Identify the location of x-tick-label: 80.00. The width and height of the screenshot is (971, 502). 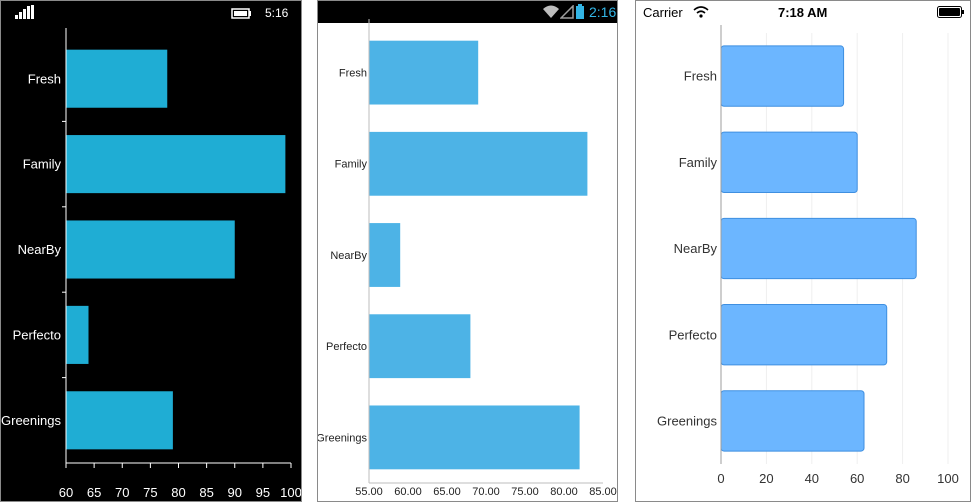
(564, 492).